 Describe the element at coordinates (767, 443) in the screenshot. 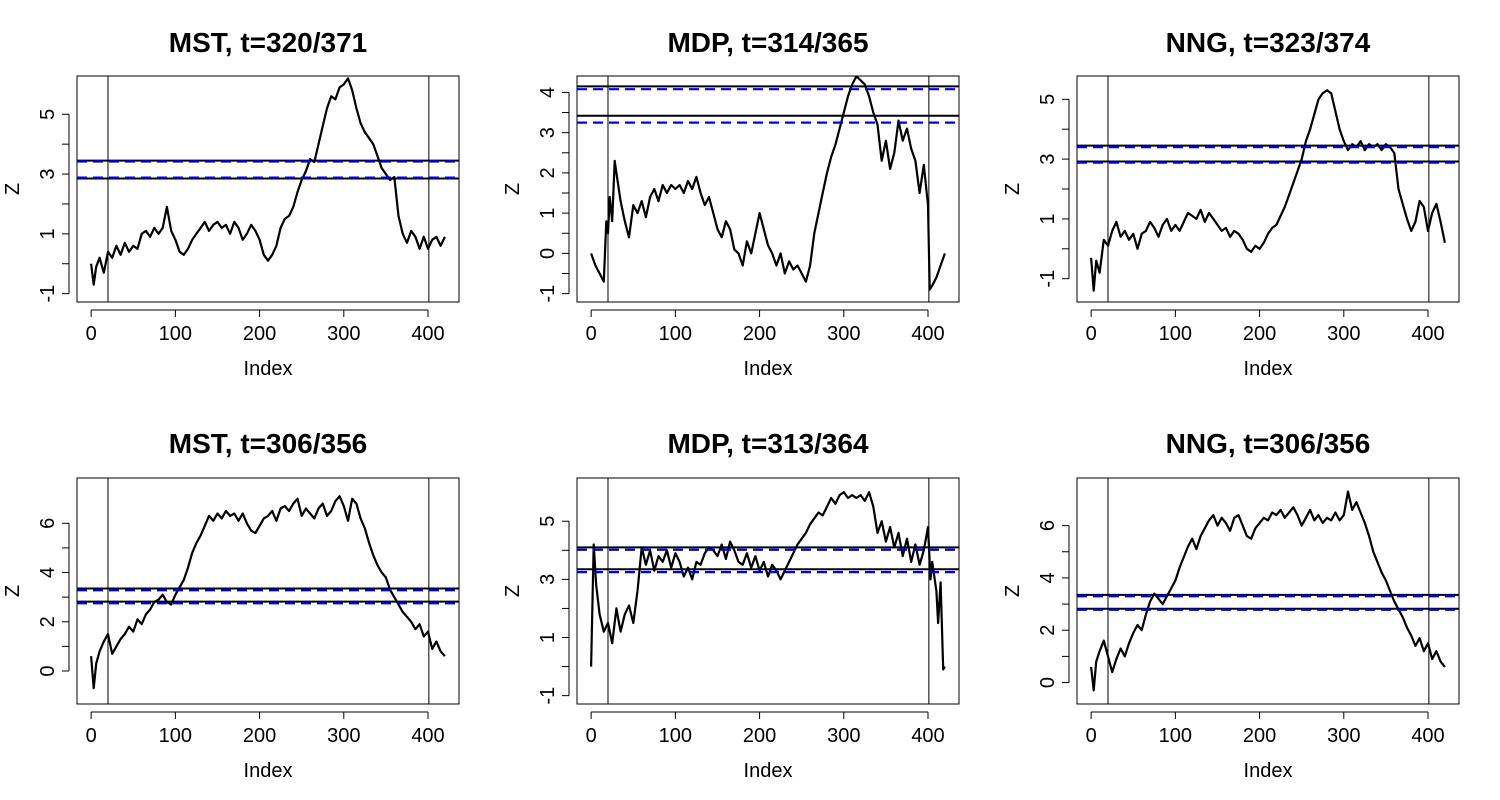

I see `chart-title: MDP, t=313/364` at that location.